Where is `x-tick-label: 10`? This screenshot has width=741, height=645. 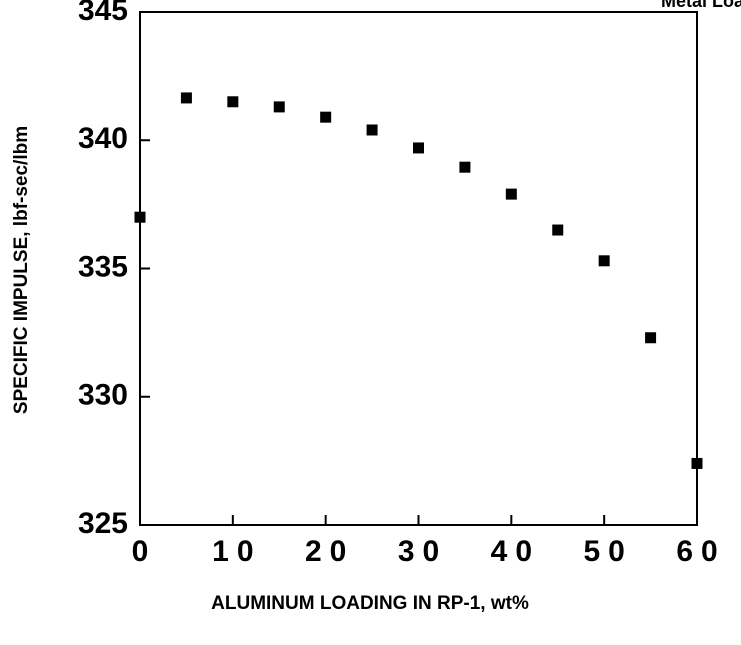
x-tick-label: 10 is located at coordinates (236, 551).